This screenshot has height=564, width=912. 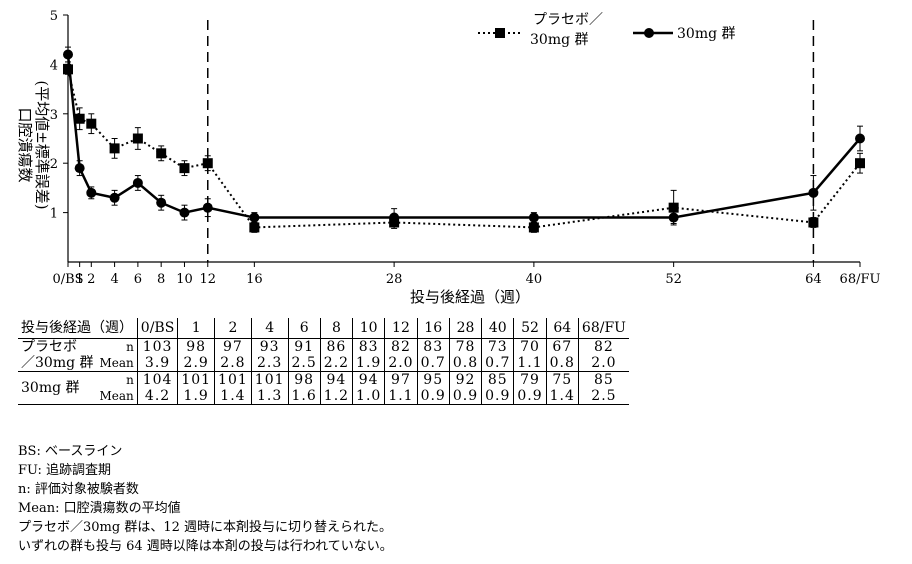 What do you see at coordinates (138, 279) in the screenshot?
I see `x-tick-label: 6` at bounding box center [138, 279].